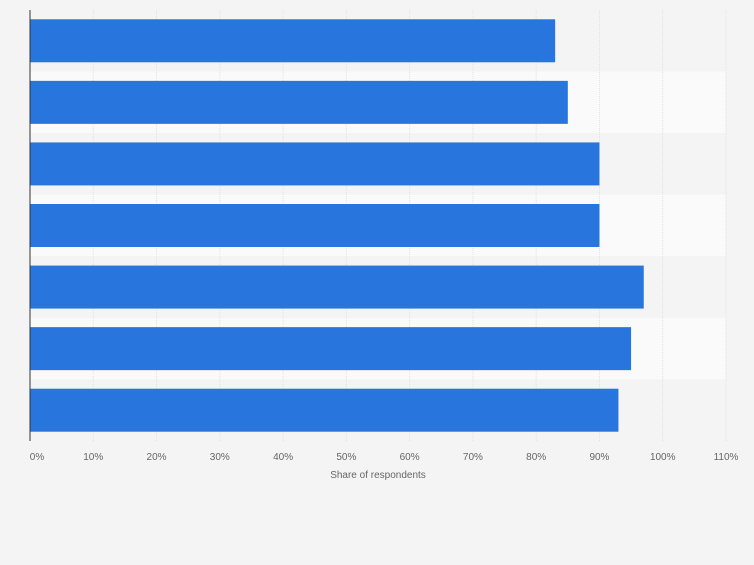 The width and height of the screenshot is (754, 565). What do you see at coordinates (726, 457) in the screenshot?
I see `x-tick-label: 110%` at bounding box center [726, 457].